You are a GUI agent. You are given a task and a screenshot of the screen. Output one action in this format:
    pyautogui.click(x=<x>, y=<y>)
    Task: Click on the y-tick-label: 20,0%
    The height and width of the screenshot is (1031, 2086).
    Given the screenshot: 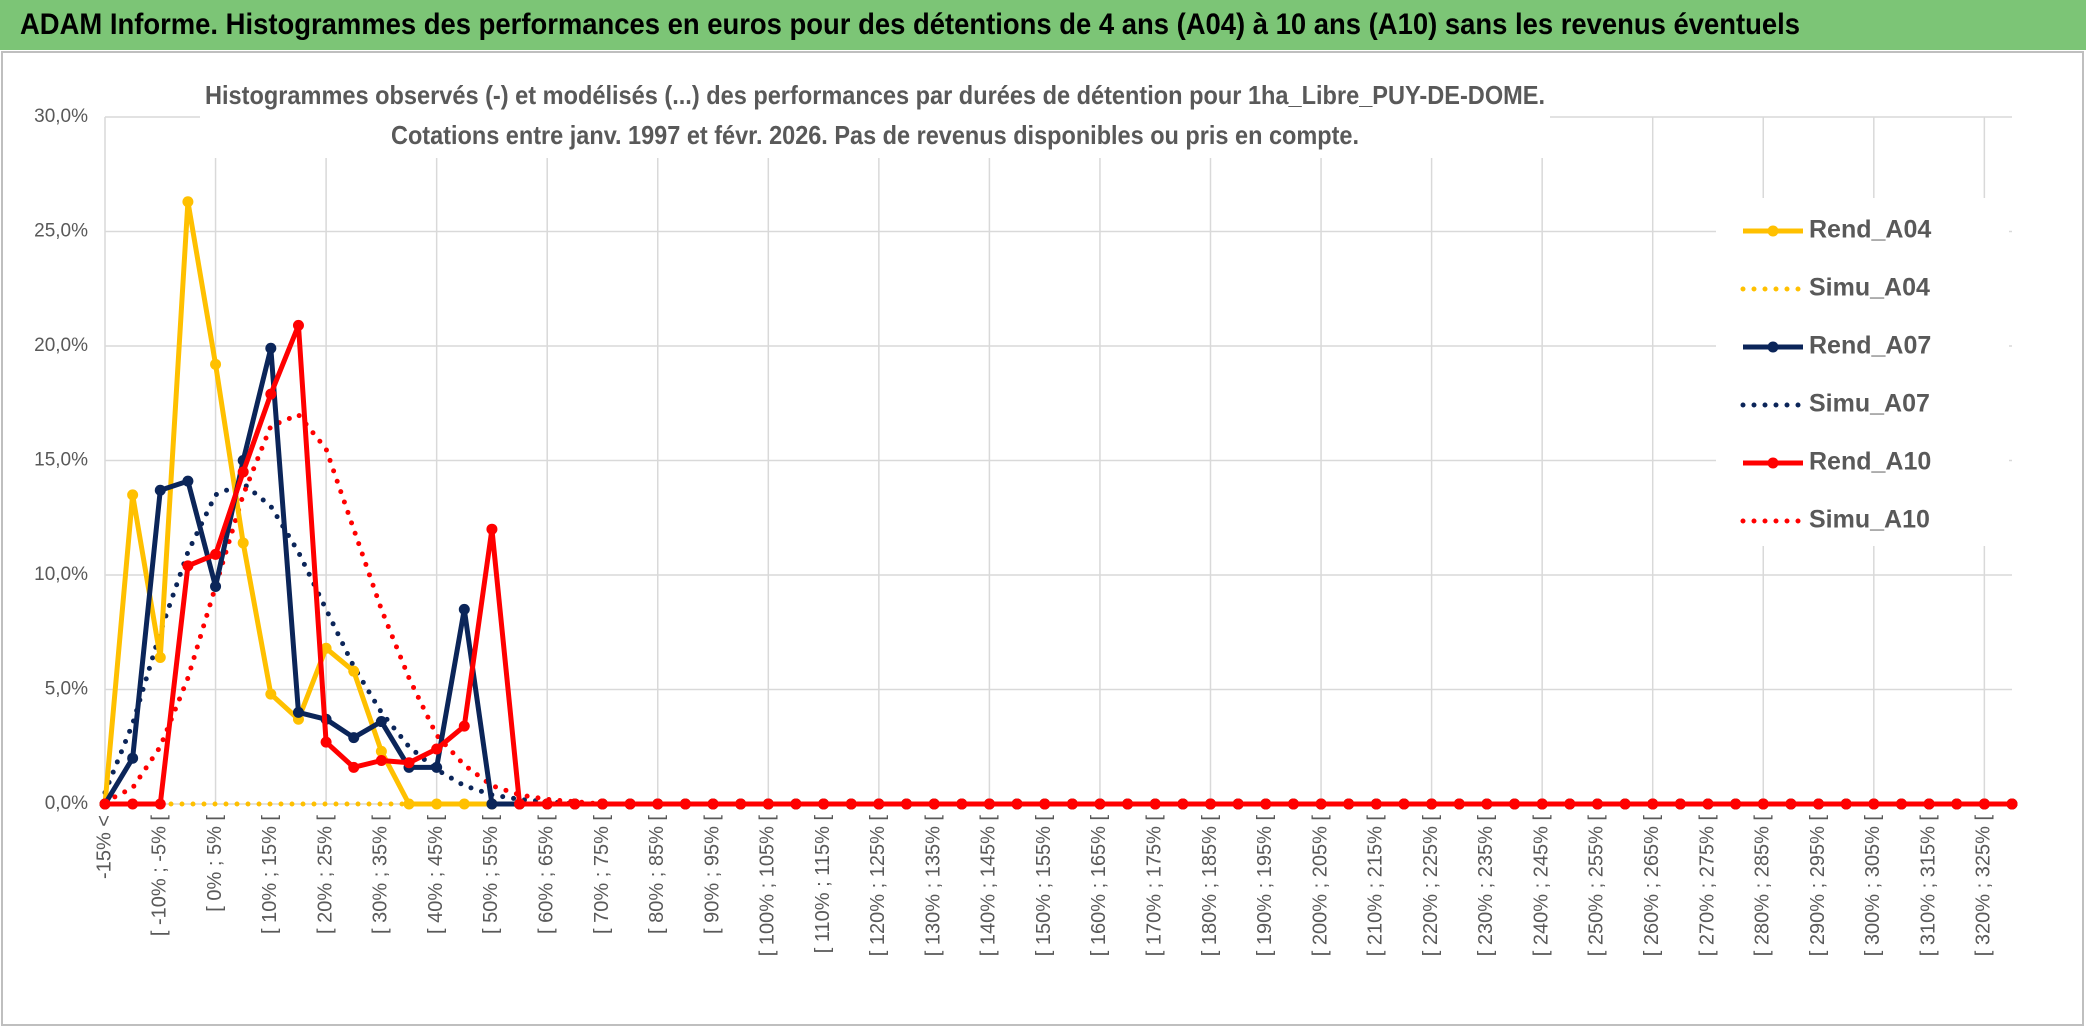 What is the action you would take?
    pyautogui.click(x=61, y=345)
    